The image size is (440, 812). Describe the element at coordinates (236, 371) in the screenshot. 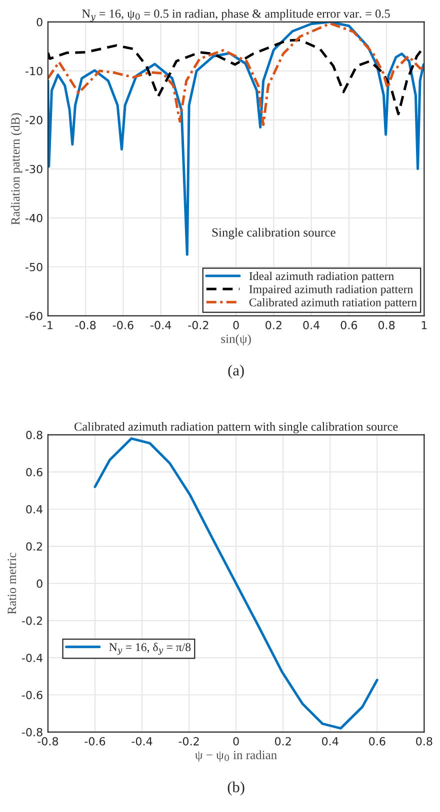

I see `text: (a)` at that location.